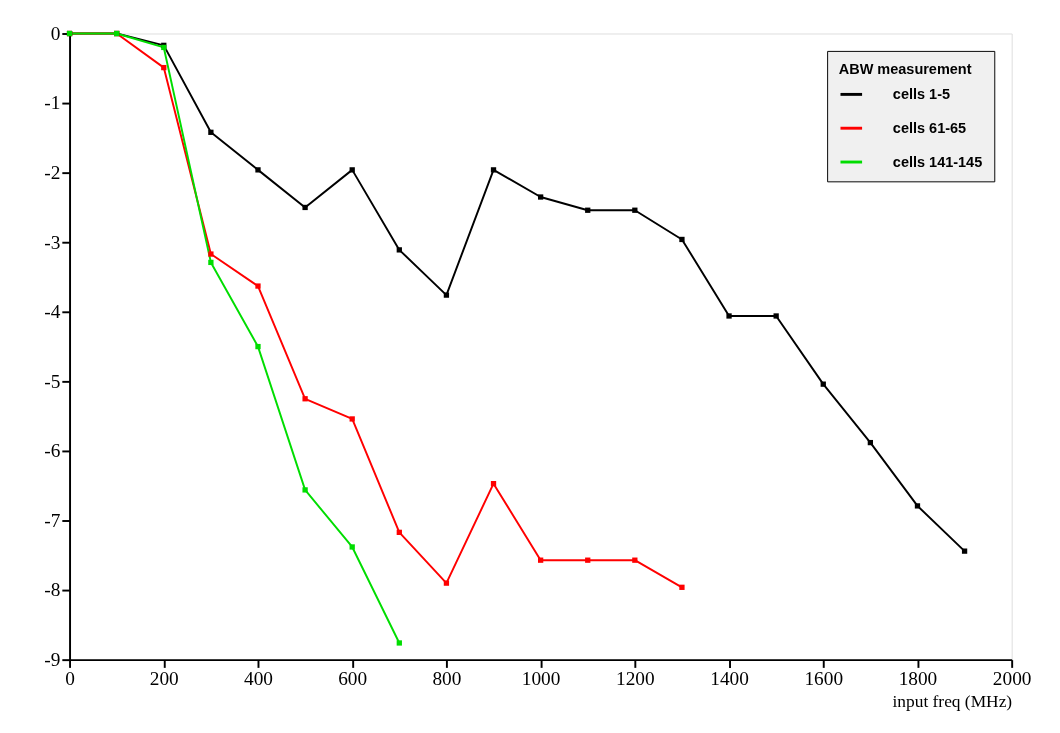 Image resolution: width=1060 pixels, height=733 pixels. Describe the element at coordinates (258, 679) in the screenshot. I see `x-tick-label: 400` at that location.